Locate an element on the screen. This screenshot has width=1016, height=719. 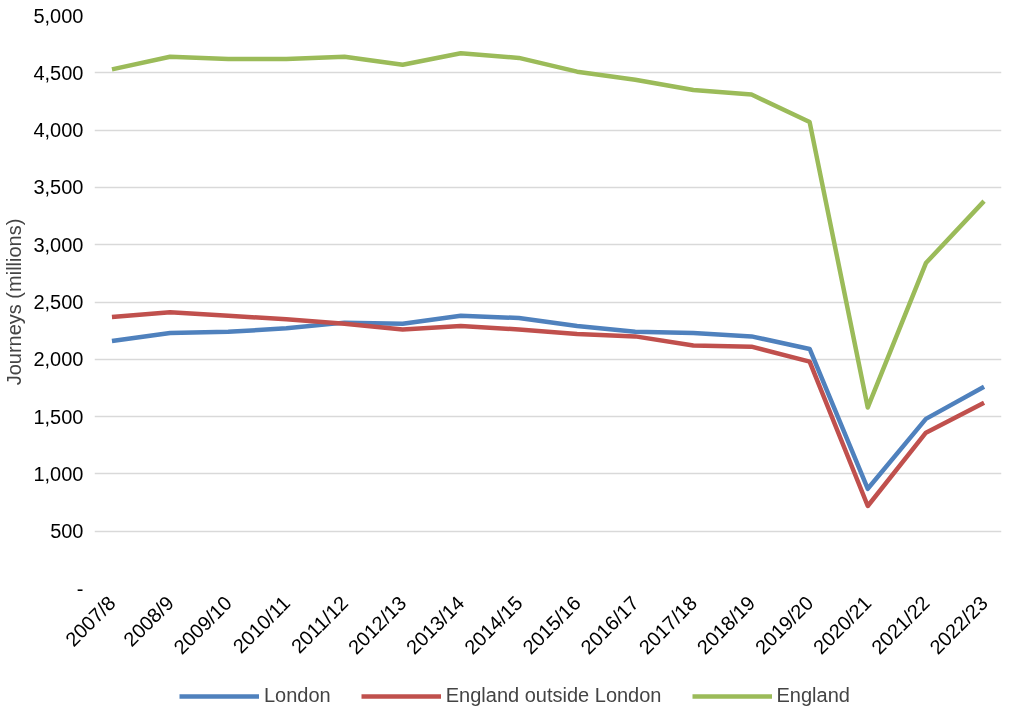
y-tick-label: 500 is located at coordinates (67, 531).